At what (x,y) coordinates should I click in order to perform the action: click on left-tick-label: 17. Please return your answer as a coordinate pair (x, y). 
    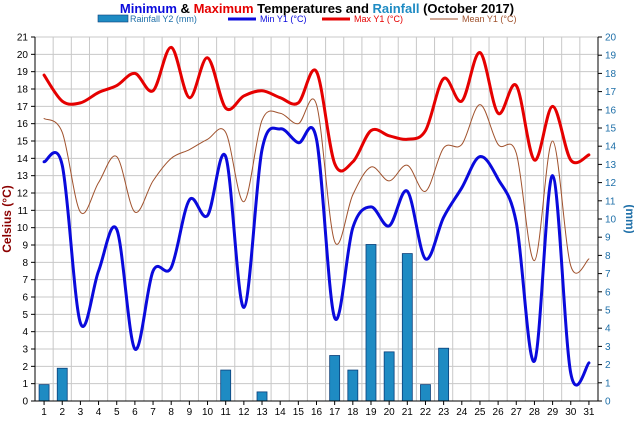
    Looking at the image, I should click on (23, 107).